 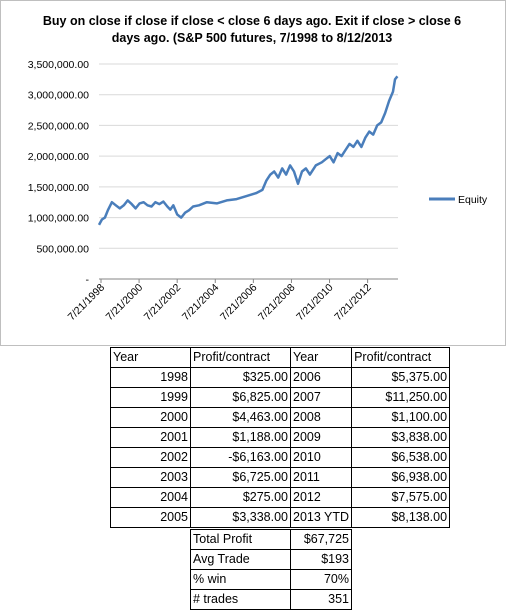 I want to click on table-cell: $6,538.00, so click(x=401, y=457).